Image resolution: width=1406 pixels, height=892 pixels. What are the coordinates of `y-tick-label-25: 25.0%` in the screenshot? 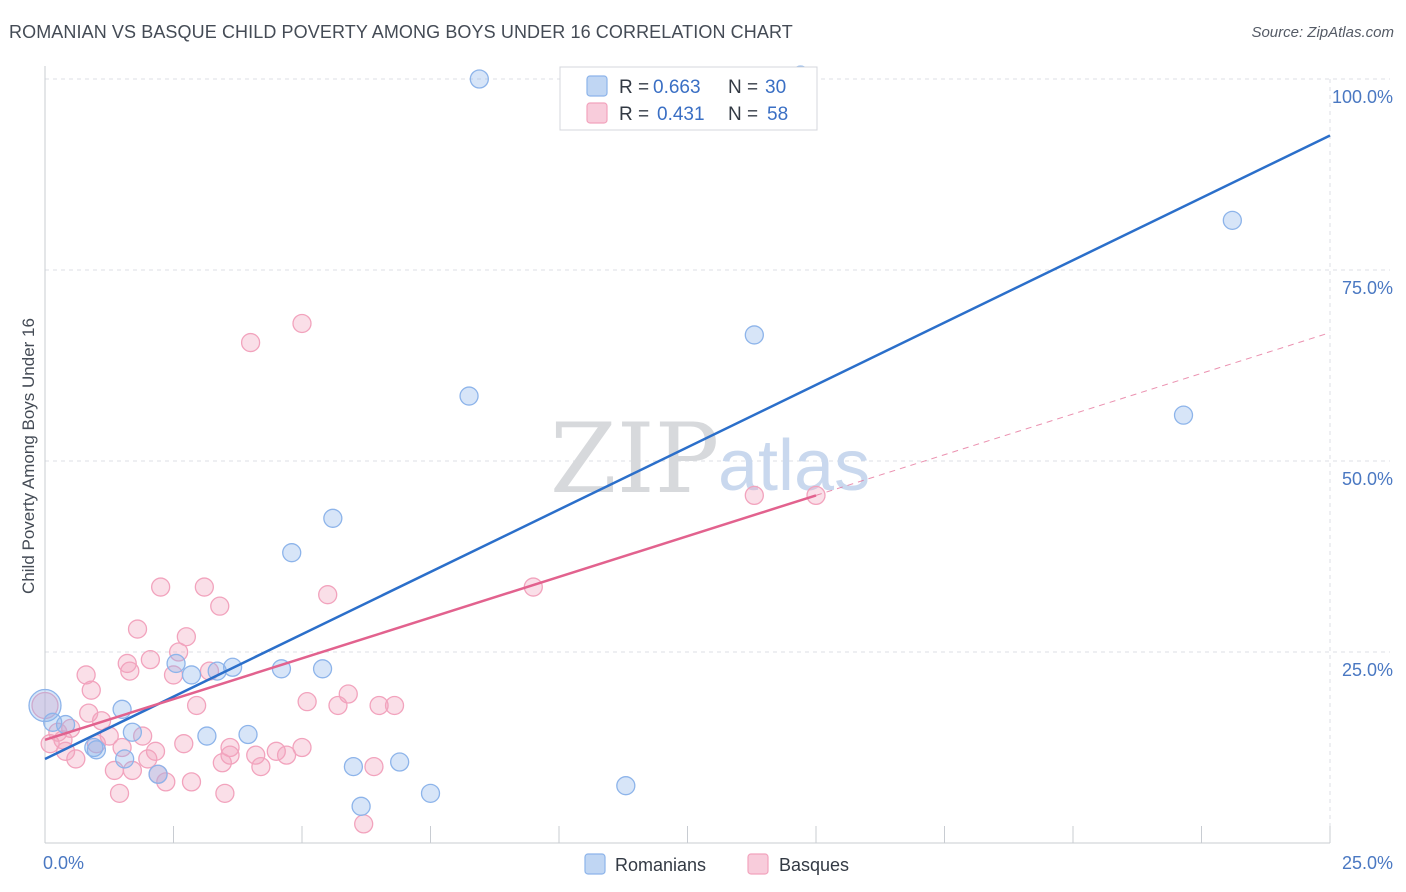 It's located at (1367, 670).